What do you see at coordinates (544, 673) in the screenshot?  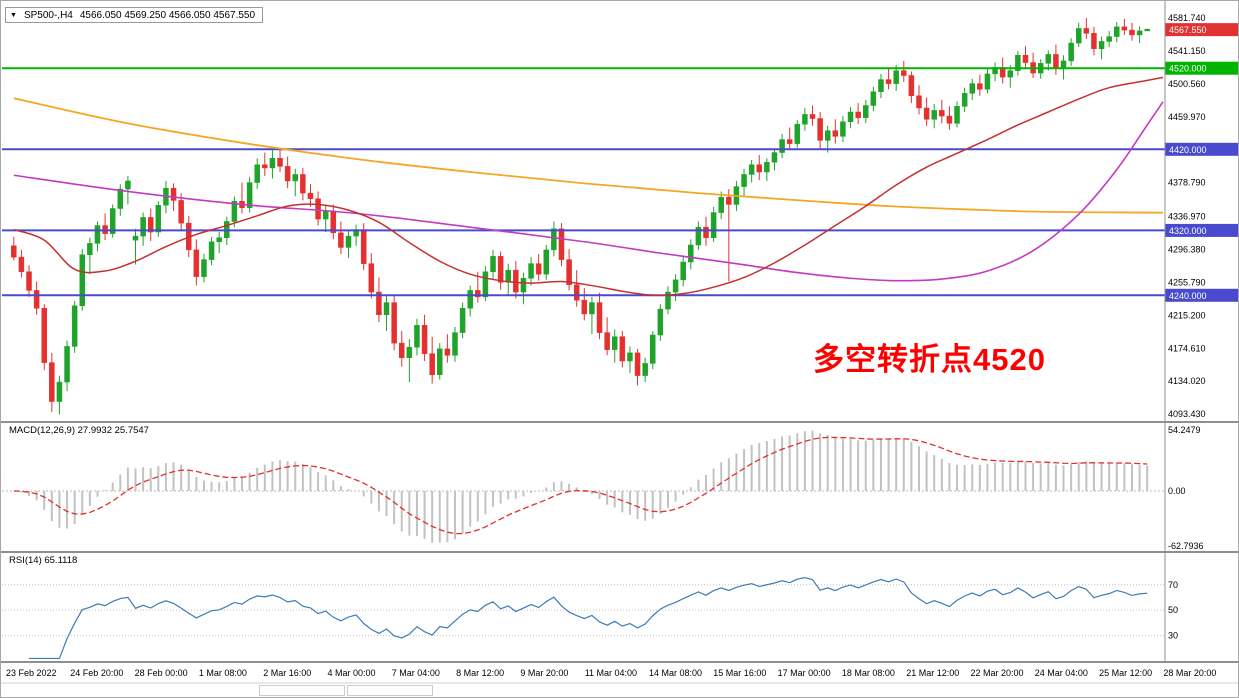 I see `svg-text: 9 Mar 20:00` at bounding box center [544, 673].